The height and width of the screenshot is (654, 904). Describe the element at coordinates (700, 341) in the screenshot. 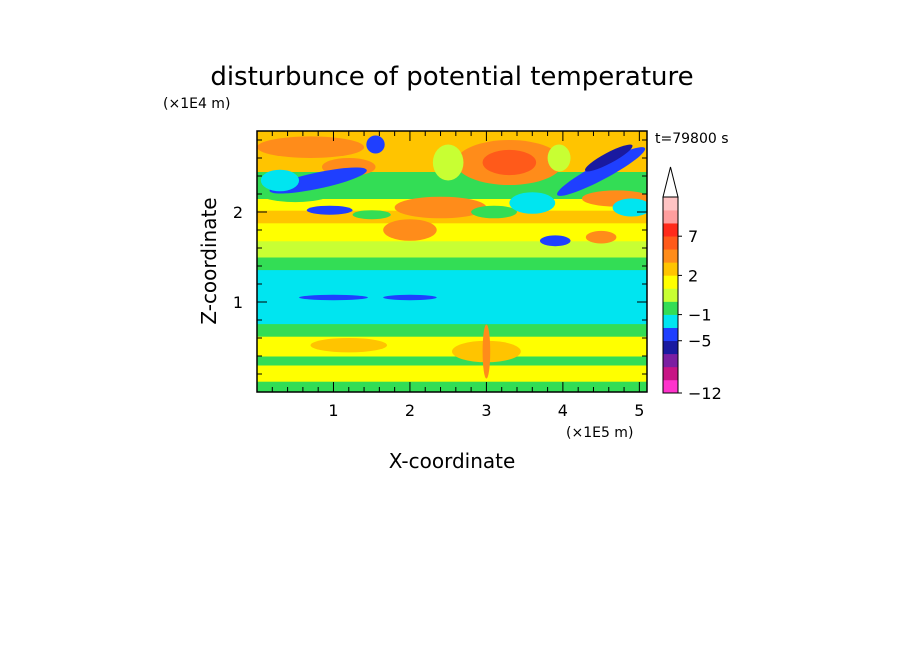

I see `colorbar-label: −5` at that location.